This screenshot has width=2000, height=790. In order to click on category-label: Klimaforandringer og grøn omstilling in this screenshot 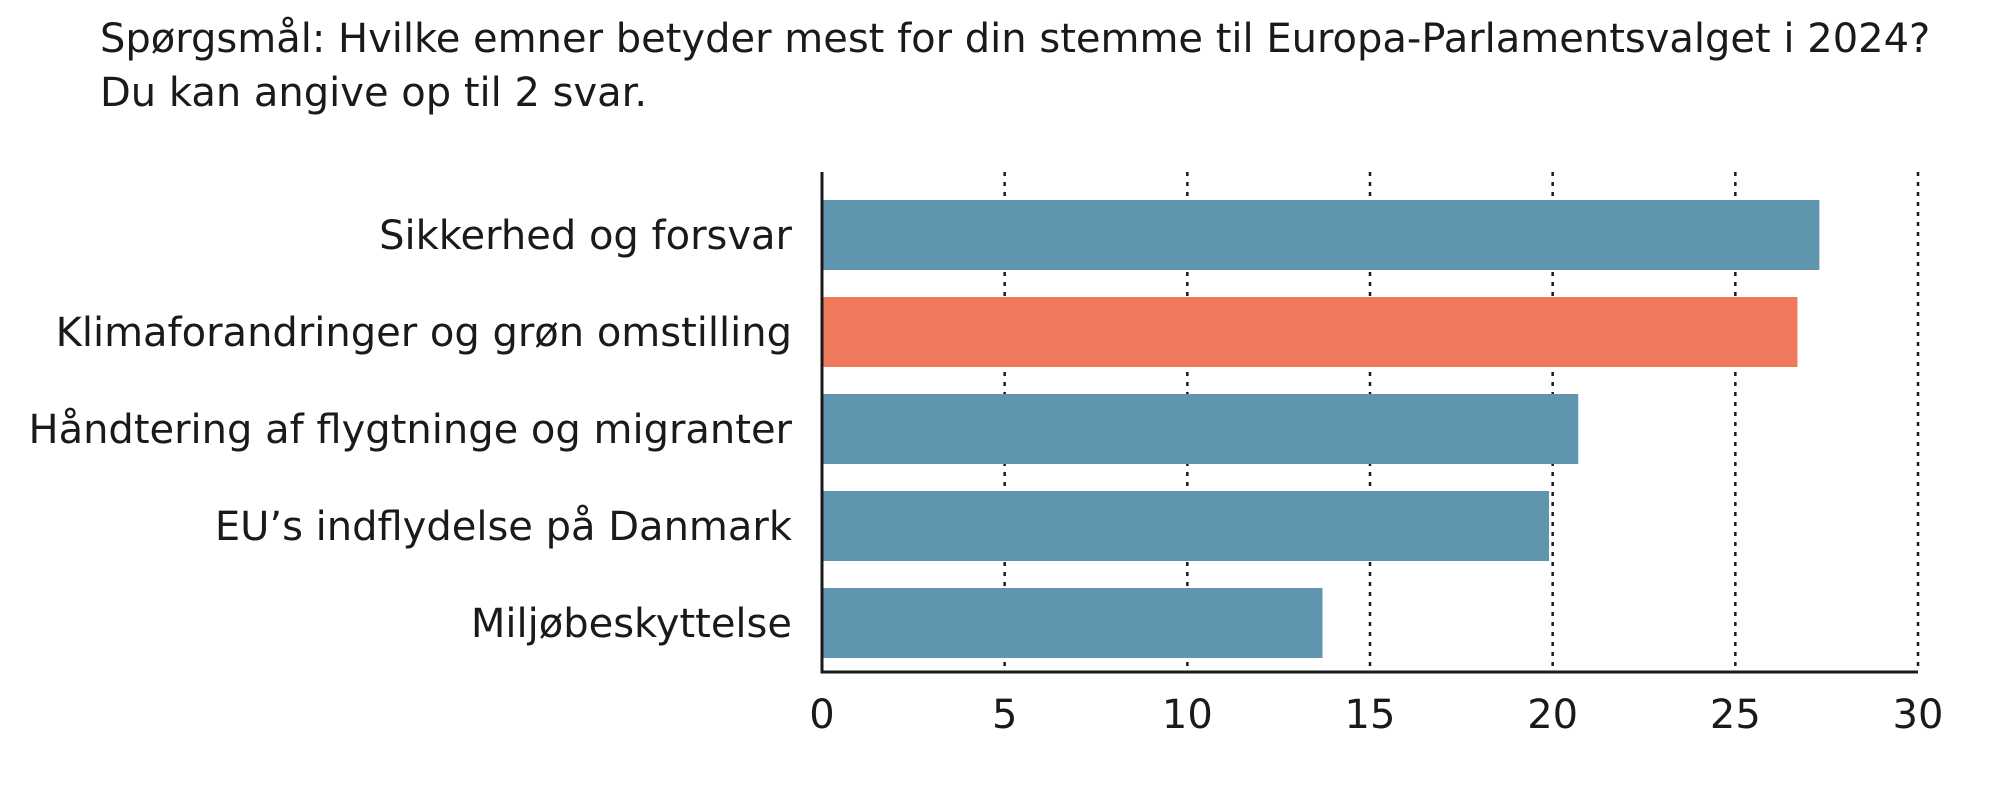, I will do `click(424, 333)`.